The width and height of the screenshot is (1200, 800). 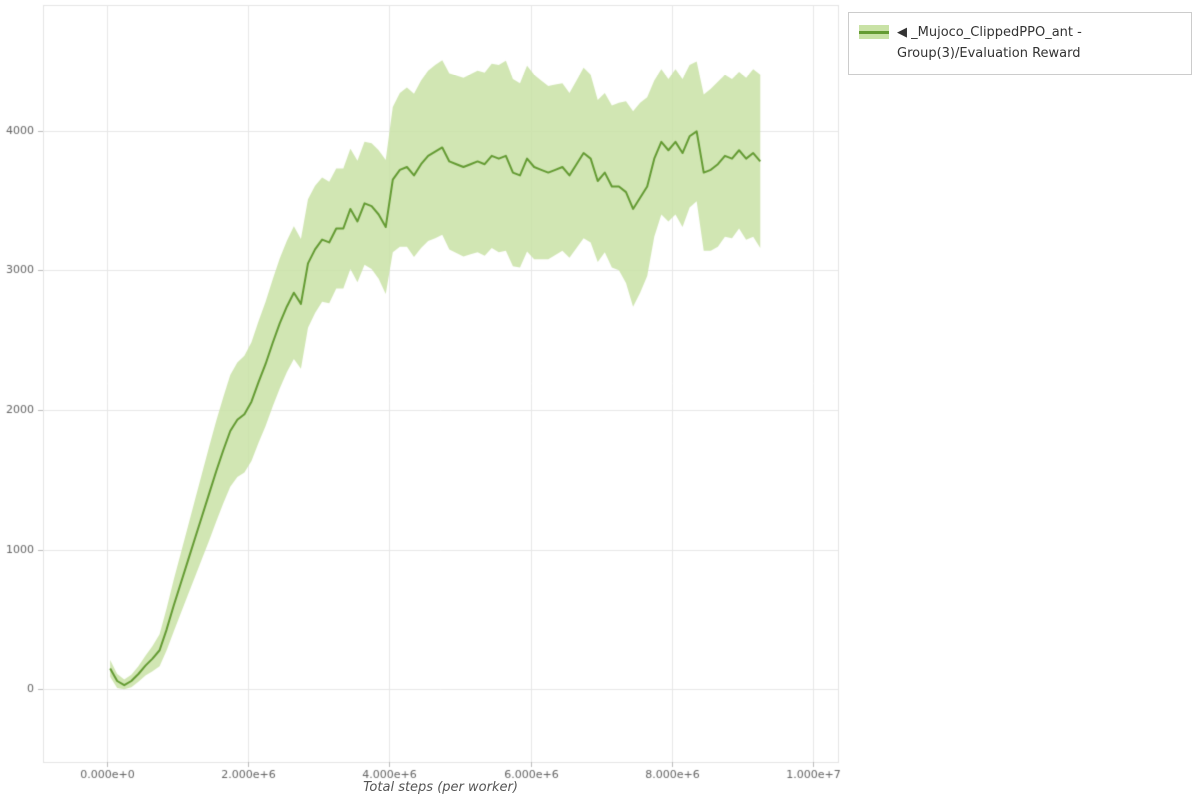 I want to click on legend-band-swatch-icon, so click(x=874, y=32).